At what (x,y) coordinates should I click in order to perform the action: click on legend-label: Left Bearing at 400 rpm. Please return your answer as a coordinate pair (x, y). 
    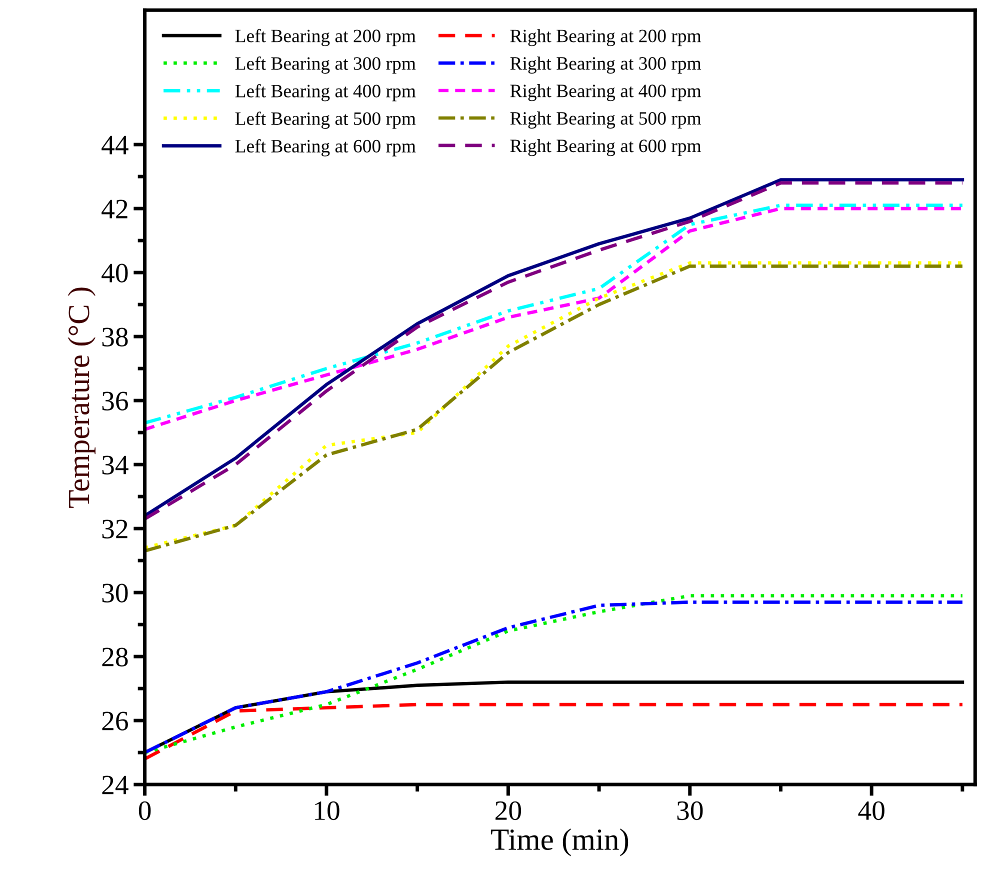
    Looking at the image, I should click on (325, 93).